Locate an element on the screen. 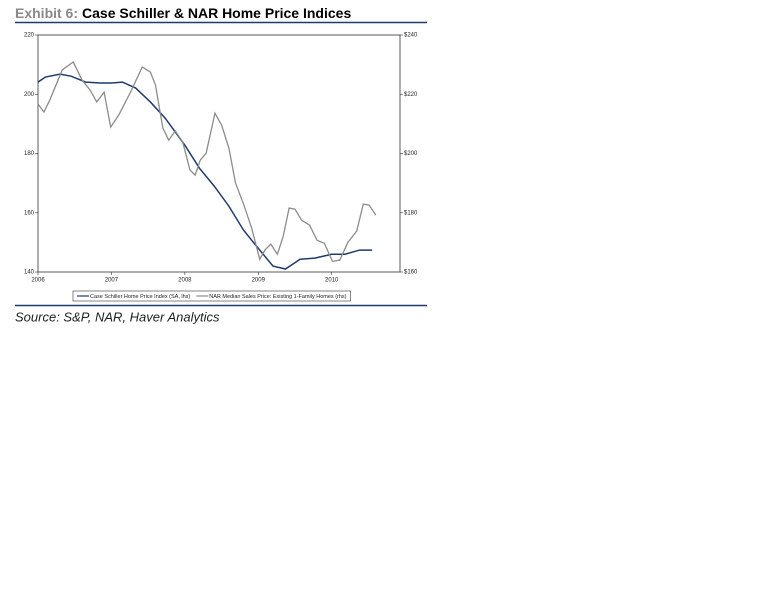 The image size is (768, 614). x-tick-label: 2007 is located at coordinates (112, 281).